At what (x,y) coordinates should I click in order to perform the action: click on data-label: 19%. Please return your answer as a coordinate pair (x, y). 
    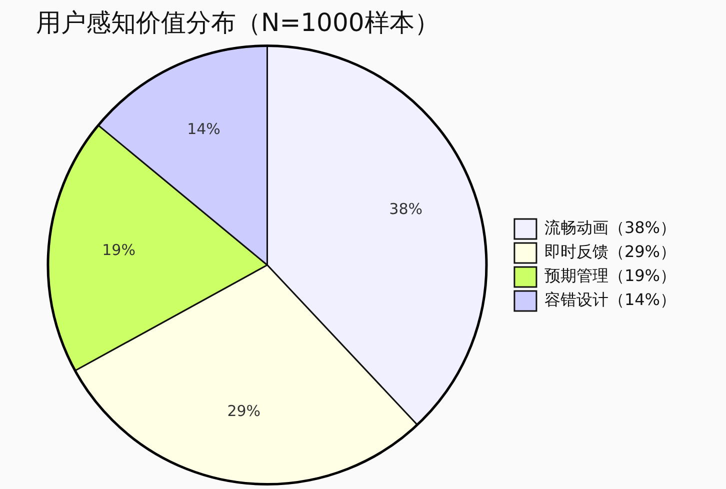
    Looking at the image, I should click on (119, 249).